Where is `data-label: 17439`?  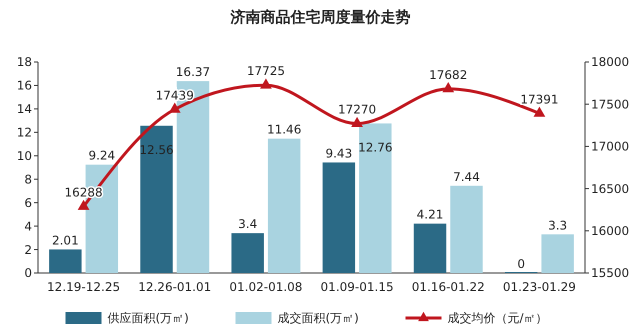
data-label: 17439 is located at coordinates (175, 95).